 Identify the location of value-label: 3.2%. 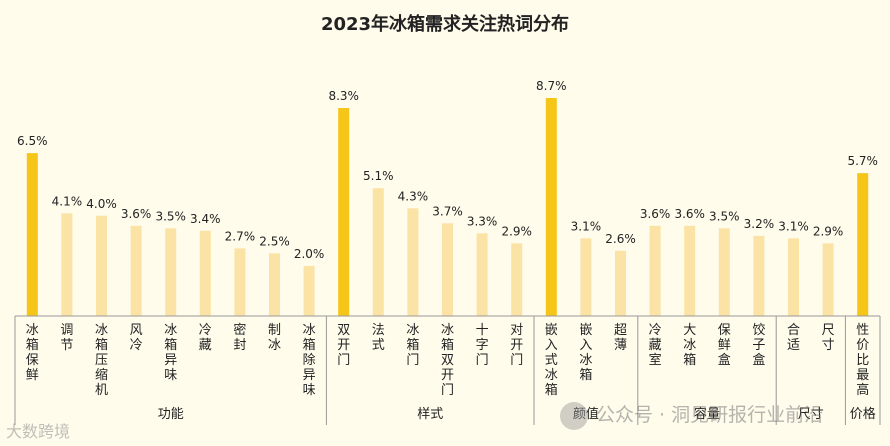
(759, 224).